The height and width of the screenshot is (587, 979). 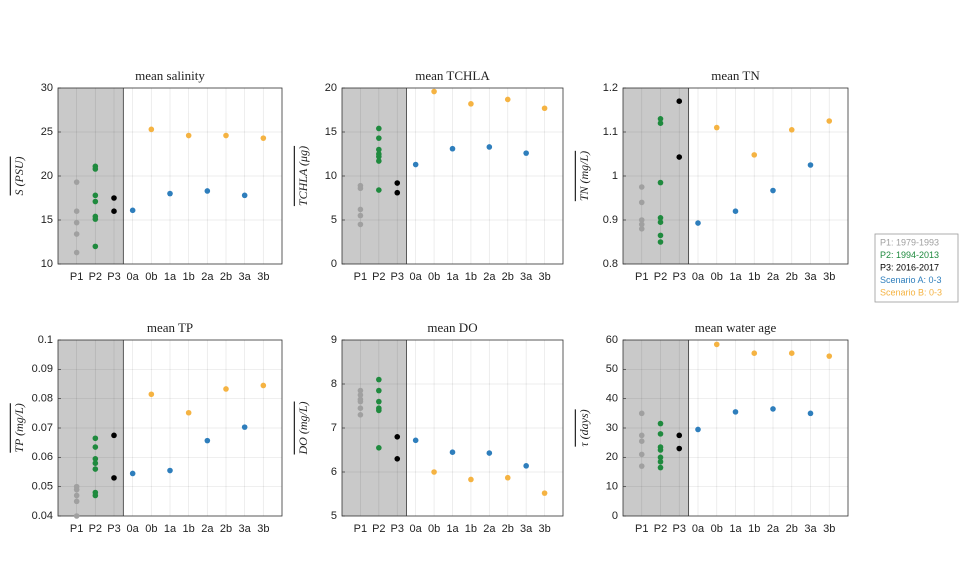 What do you see at coordinates (909, 242) in the screenshot?
I see `legend-entry: P1: 1979-1993` at bounding box center [909, 242].